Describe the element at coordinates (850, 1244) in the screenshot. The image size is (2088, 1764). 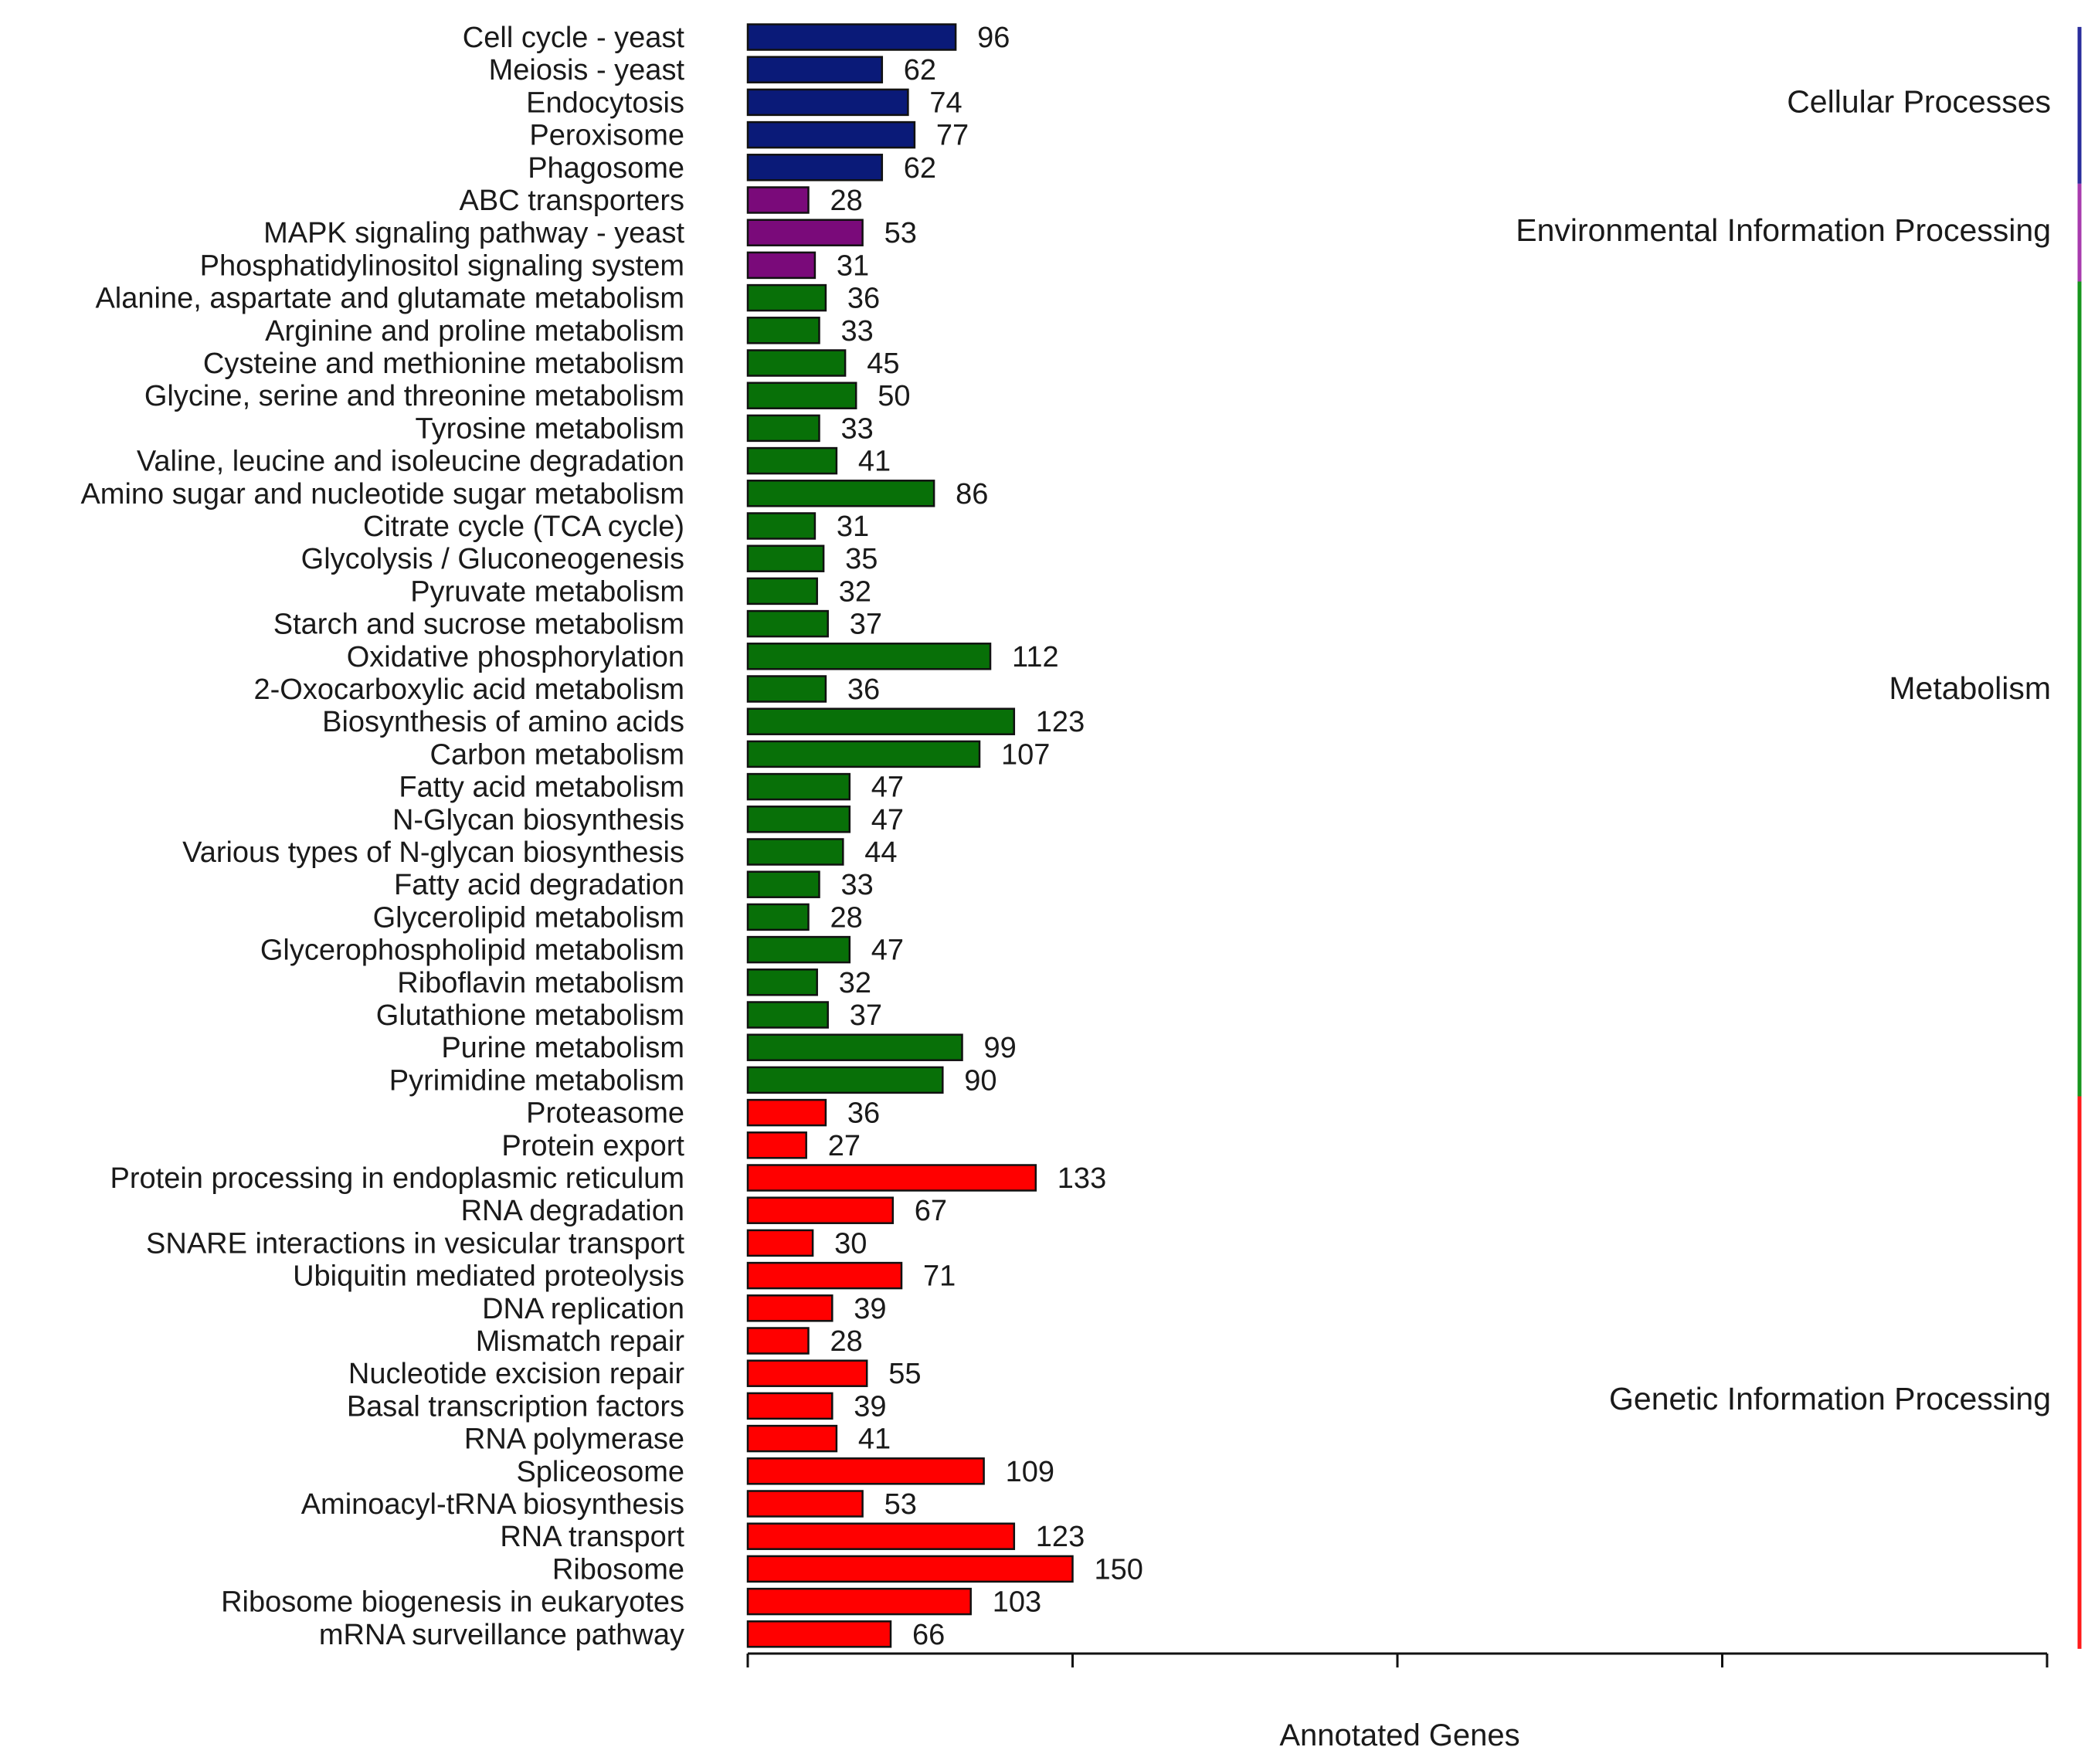
I see `value-label: 30` at that location.